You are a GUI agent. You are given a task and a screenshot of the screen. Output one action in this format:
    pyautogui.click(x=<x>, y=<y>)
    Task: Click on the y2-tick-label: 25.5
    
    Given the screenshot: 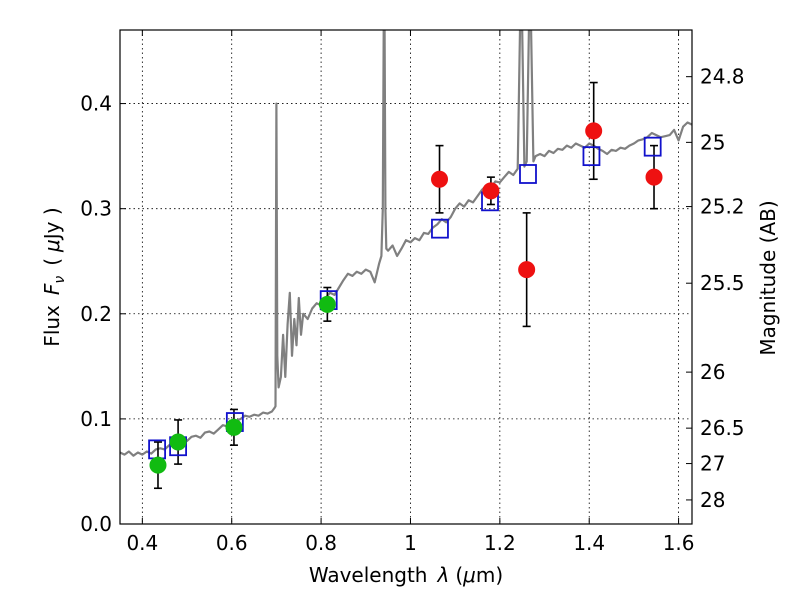 What is the action you would take?
    pyautogui.click(x=722, y=283)
    